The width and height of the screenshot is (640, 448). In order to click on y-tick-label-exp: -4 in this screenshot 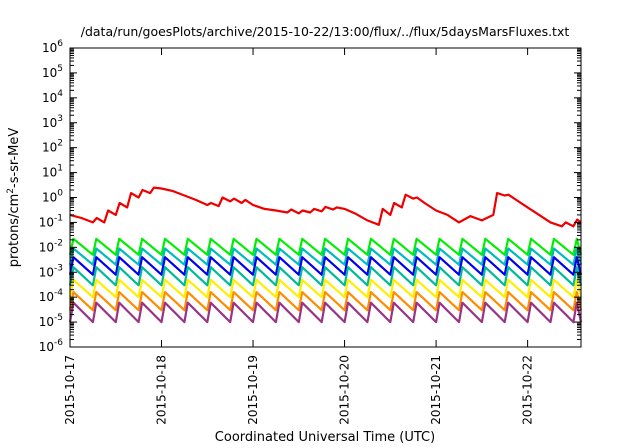, I will do `click(58, 293)`.